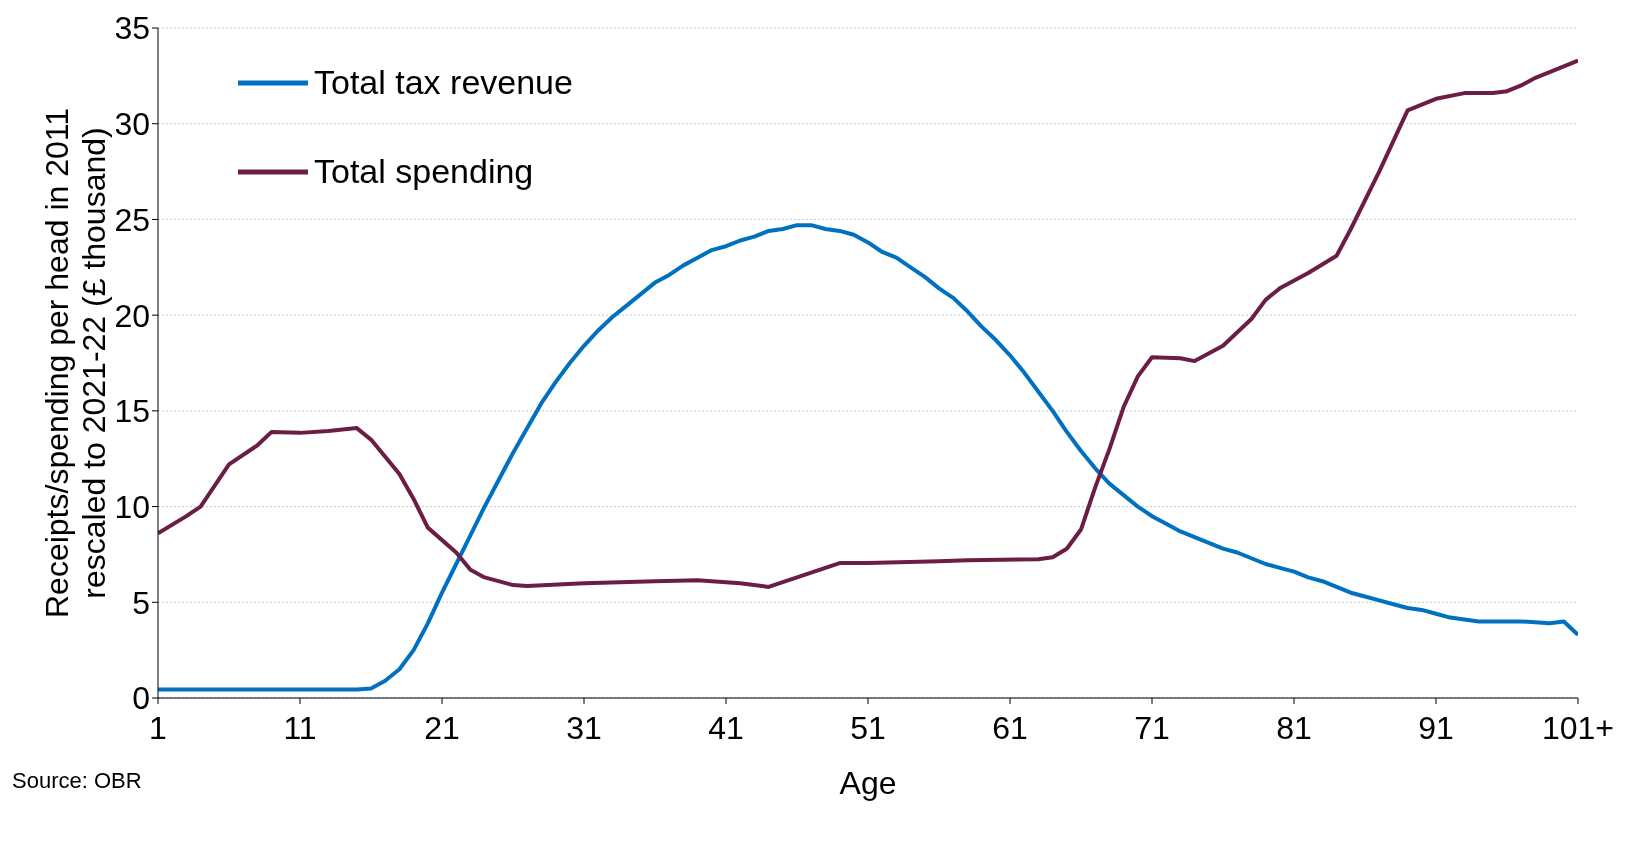 This screenshot has height=862, width=1630. I want to click on y-tick-label: 5, so click(141, 602).